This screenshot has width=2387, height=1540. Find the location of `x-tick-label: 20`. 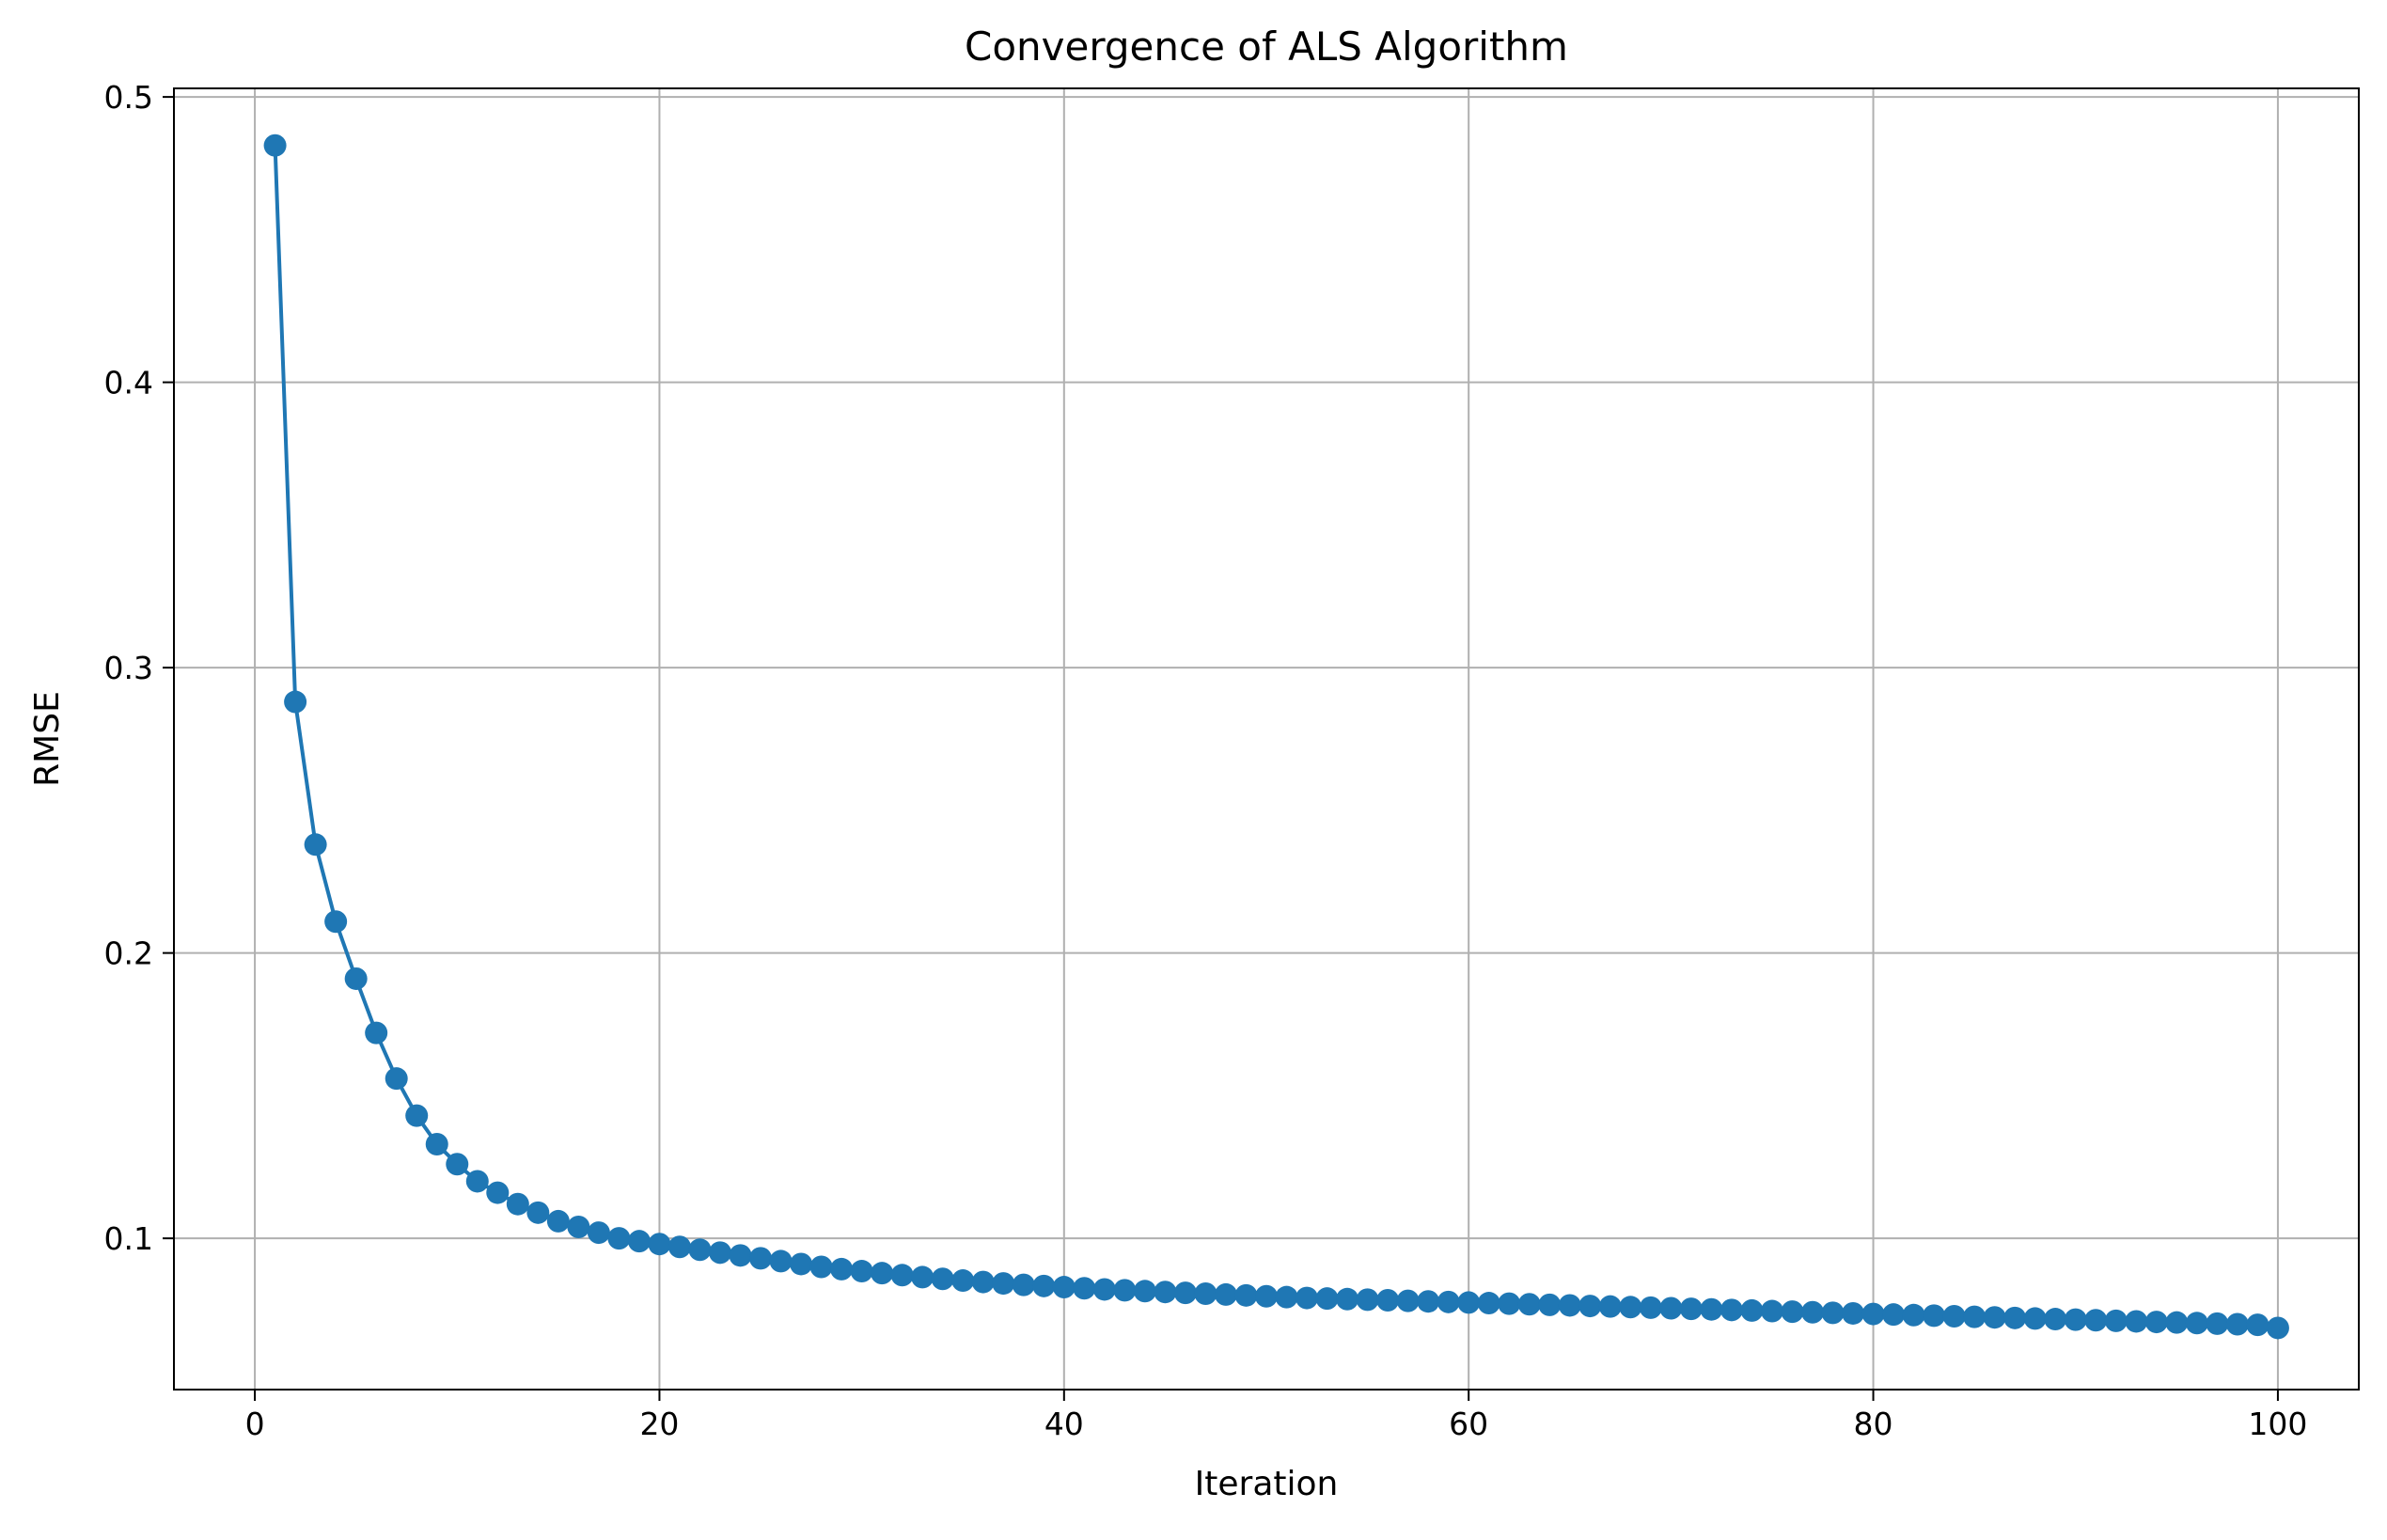

x-tick-label: 20 is located at coordinates (659, 1424).